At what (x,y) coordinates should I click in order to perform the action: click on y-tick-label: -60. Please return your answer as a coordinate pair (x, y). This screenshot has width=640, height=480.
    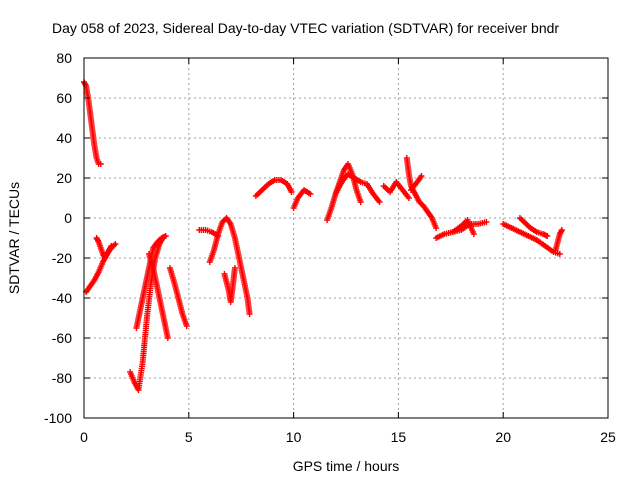
    Looking at the image, I should click on (62, 338).